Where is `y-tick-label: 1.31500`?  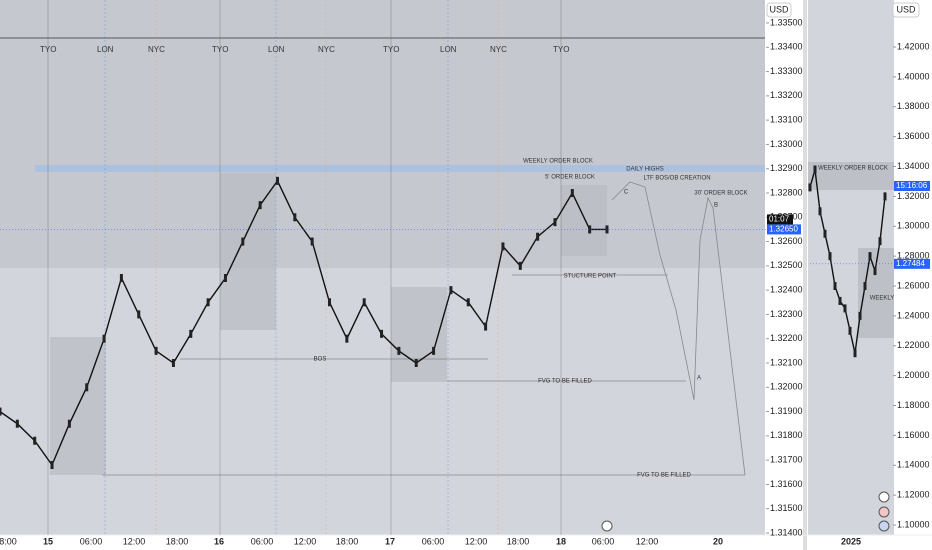 y-tick-label: 1.31500 is located at coordinates (786, 508).